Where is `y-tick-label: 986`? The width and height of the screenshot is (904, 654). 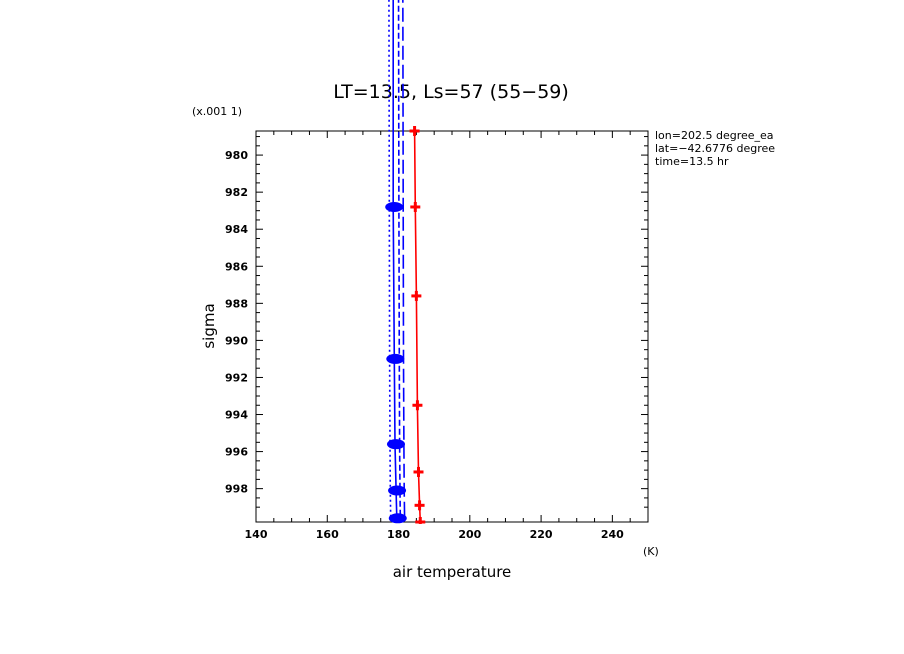
y-tick-label: 986 is located at coordinates (236, 266).